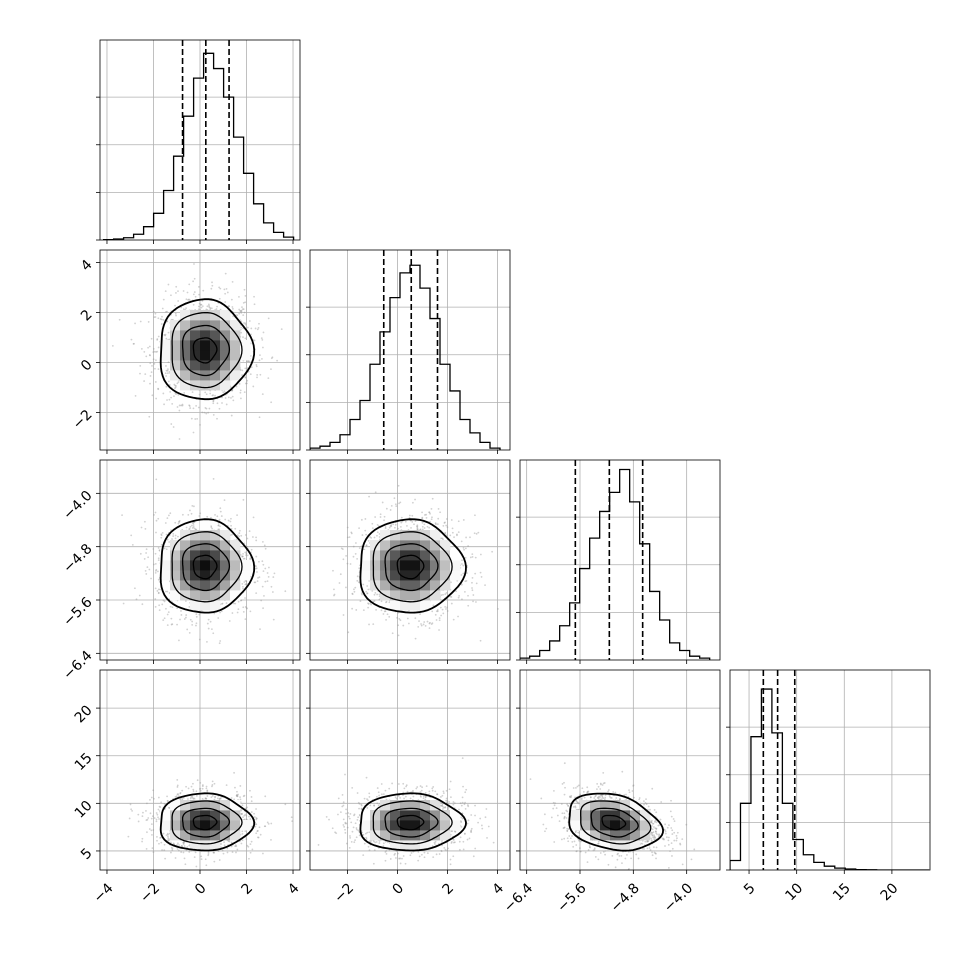  I want to click on histogram-steps, so click(198, 146).